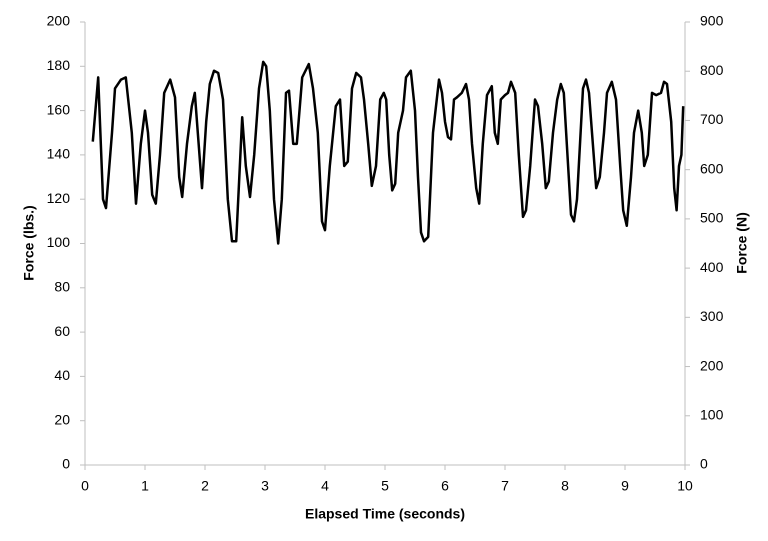 The height and width of the screenshot is (541, 768). I want to click on y-tick-label: 100, so click(59, 242).